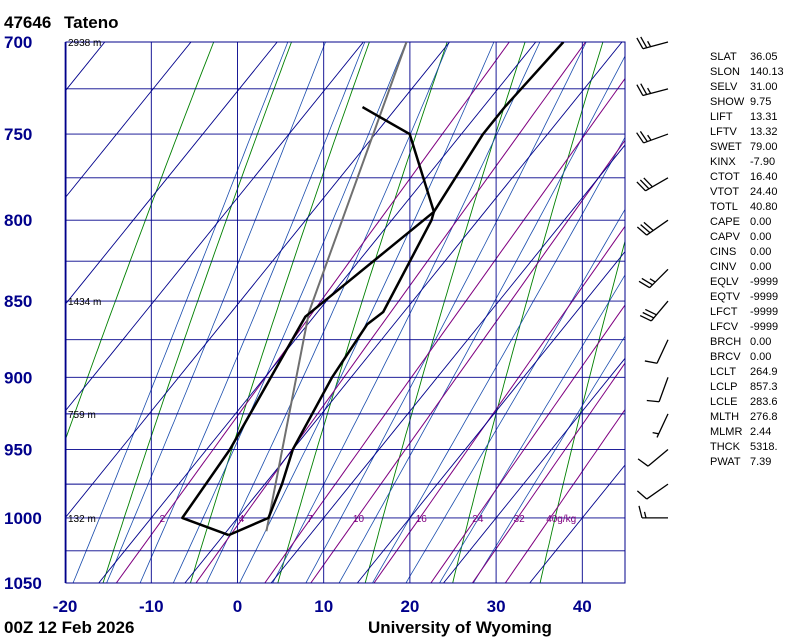 The width and height of the screenshot is (800, 640). I want to click on mixing-ratio-line, so click(564, 495).